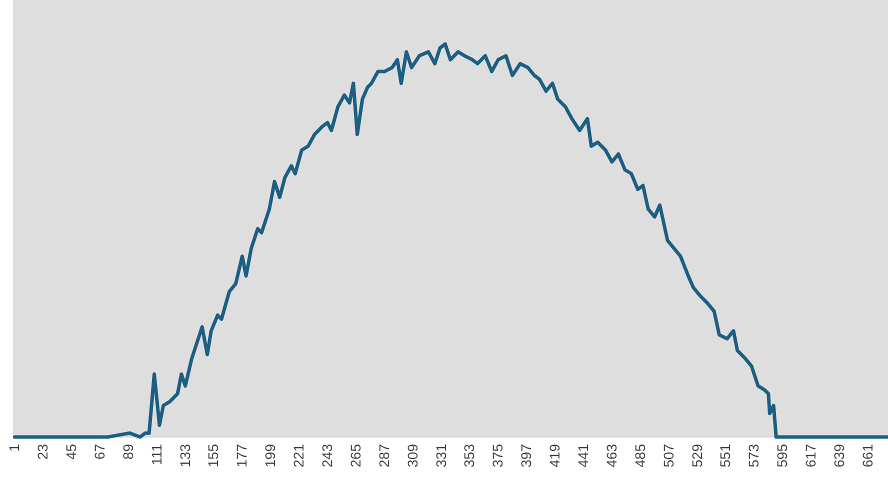  What do you see at coordinates (583, 456) in the screenshot?
I see `x-tick-label: 441` at bounding box center [583, 456].